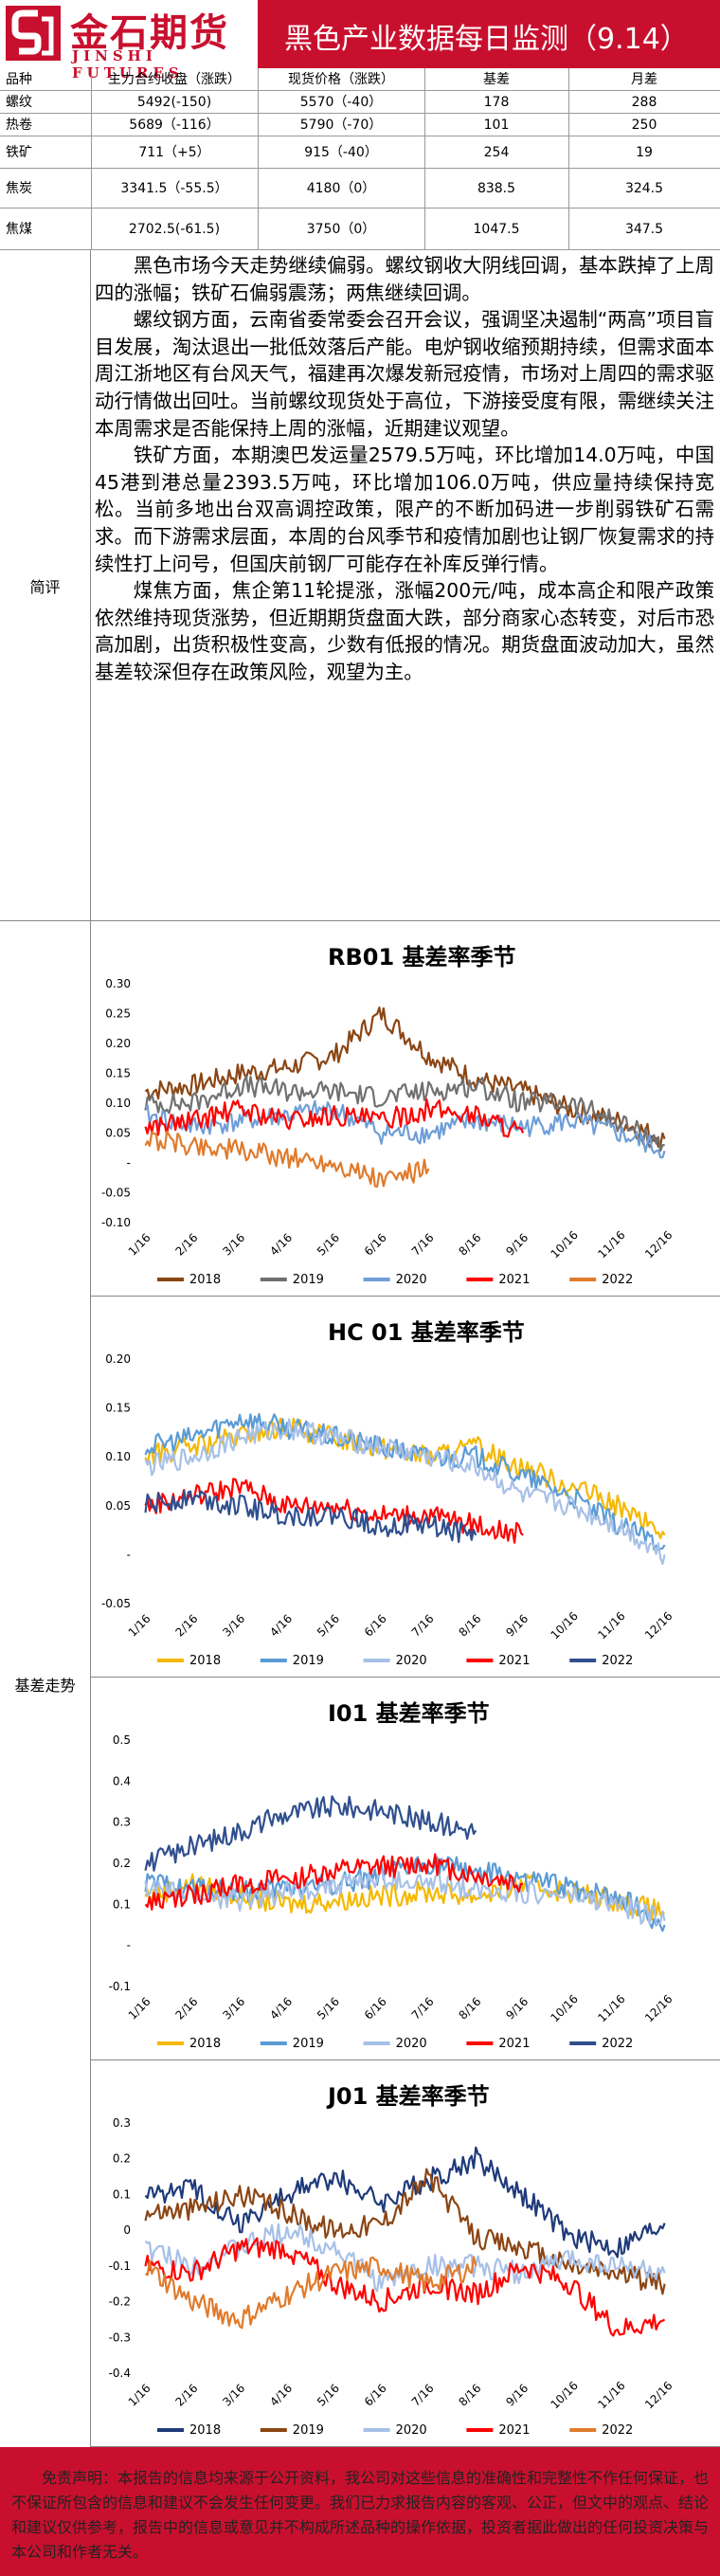 This screenshot has height=2576, width=720. What do you see at coordinates (174, 229) in the screenshot?
I see `table-cell: 2702.5(-61.5)` at bounding box center [174, 229].